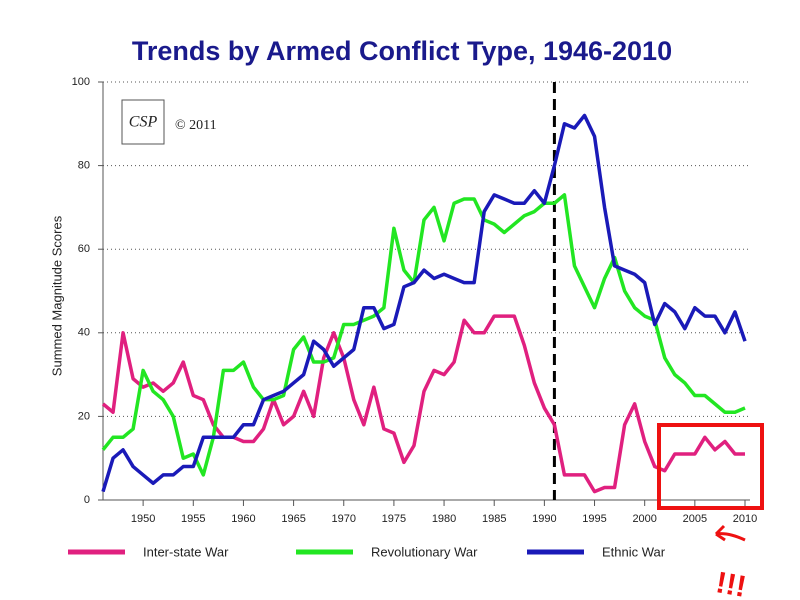 The image size is (800, 600). Describe the element at coordinates (293, 519) in the screenshot. I see `x-tick-label: 1965` at that location.